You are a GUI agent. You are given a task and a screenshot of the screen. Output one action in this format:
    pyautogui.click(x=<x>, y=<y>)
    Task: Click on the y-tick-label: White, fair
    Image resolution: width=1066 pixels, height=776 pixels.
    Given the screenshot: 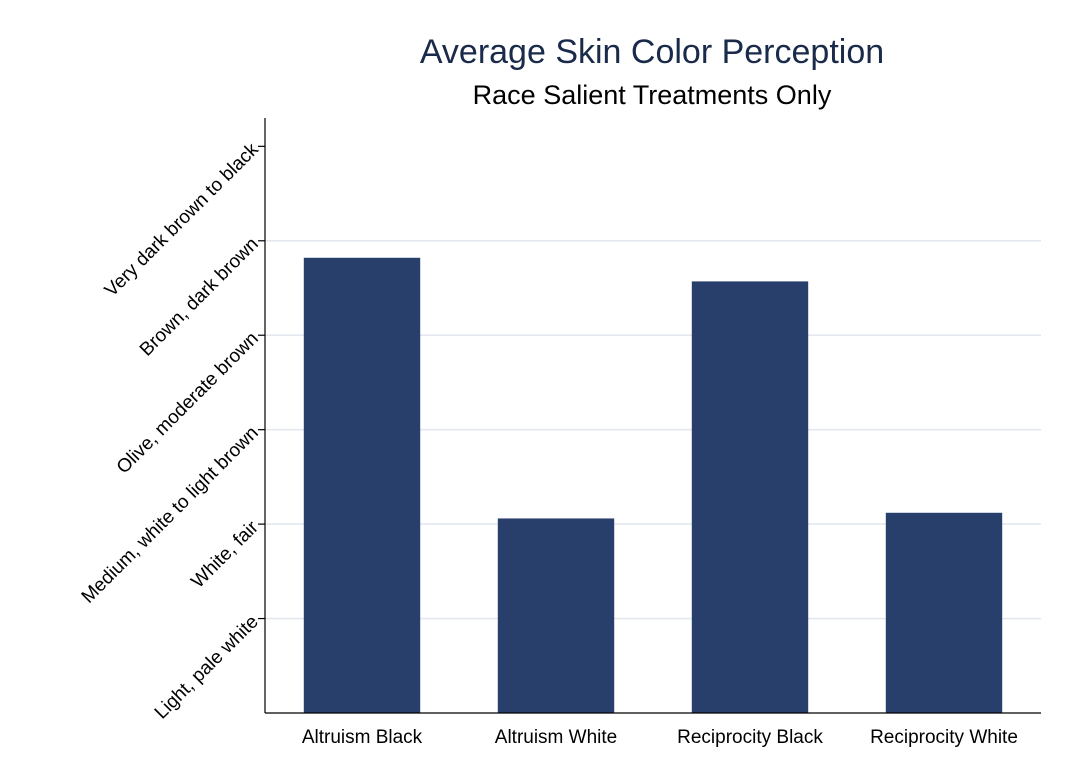 What is the action you would take?
    pyautogui.click(x=225, y=555)
    